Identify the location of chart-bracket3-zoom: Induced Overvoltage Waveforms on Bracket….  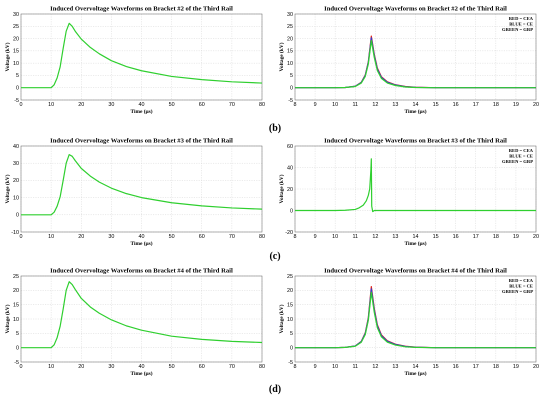
(413, 195).